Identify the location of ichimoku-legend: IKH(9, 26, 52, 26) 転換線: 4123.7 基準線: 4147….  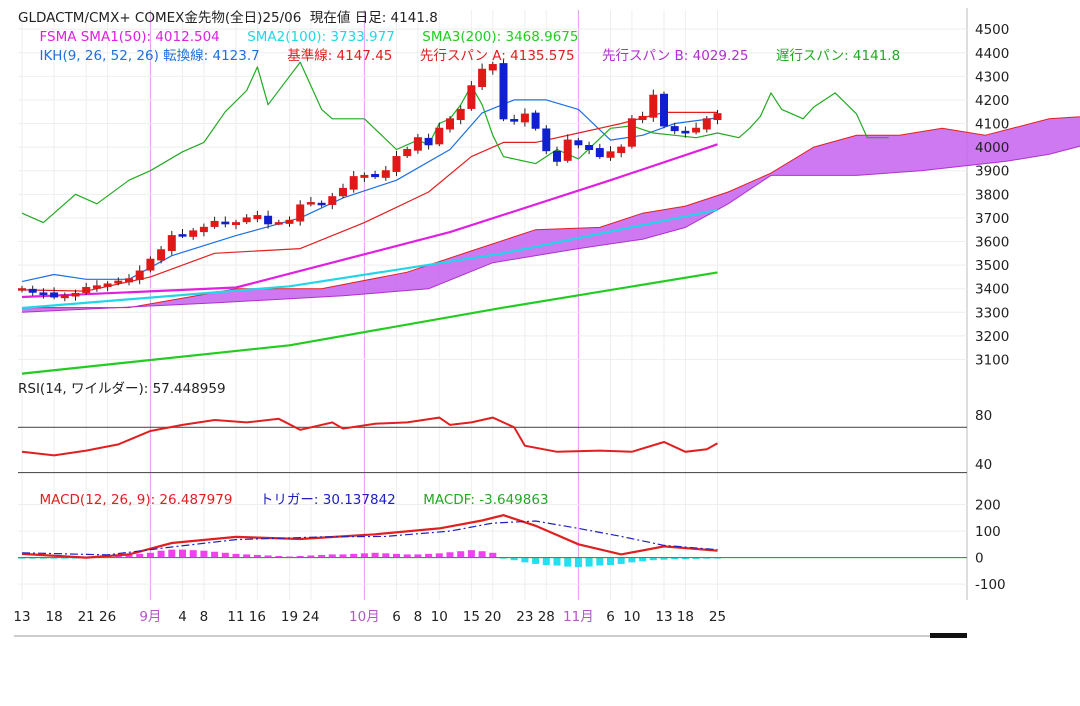
(465, 55).